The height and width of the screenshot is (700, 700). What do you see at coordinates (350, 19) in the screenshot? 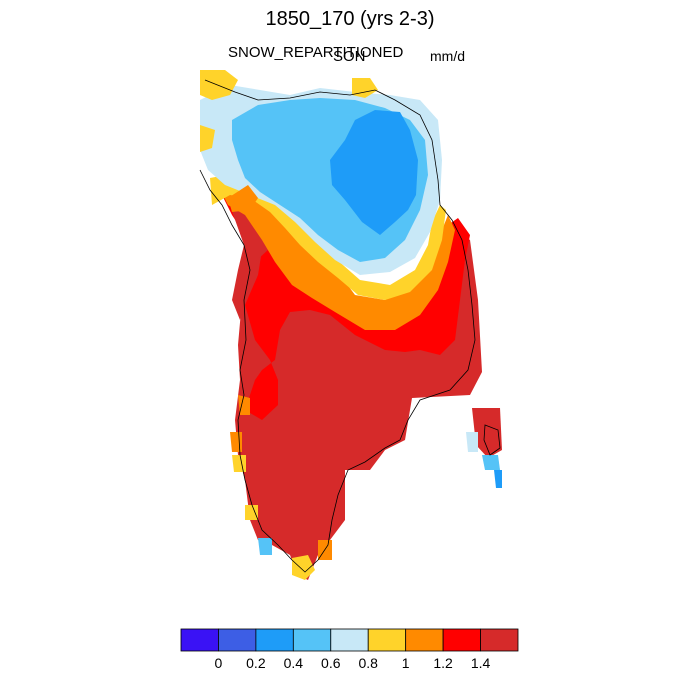
I see `plot-title: 1850_170 (yrs 2-3)` at bounding box center [350, 19].